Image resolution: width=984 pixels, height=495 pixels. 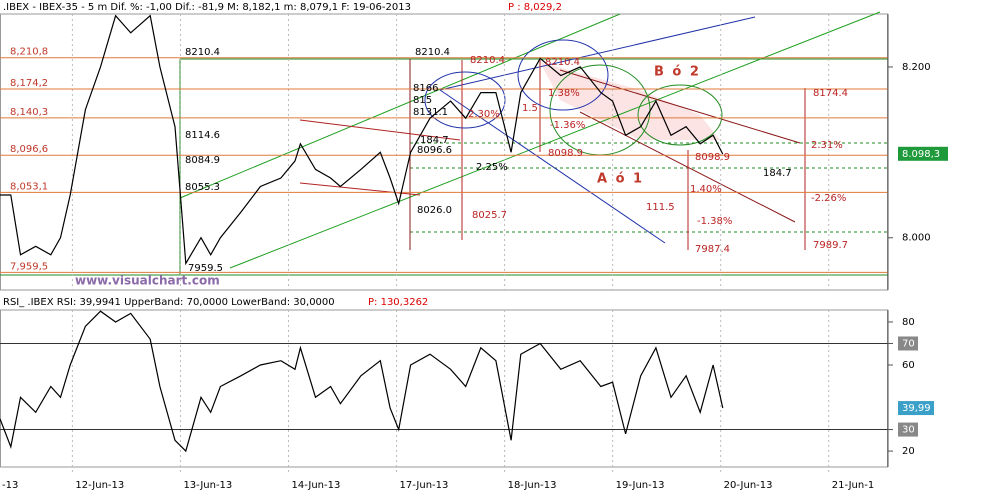 What do you see at coordinates (29, 83) in the screenshot?
I see `level-label: 8,174,2` at bounding box center [29, 83].